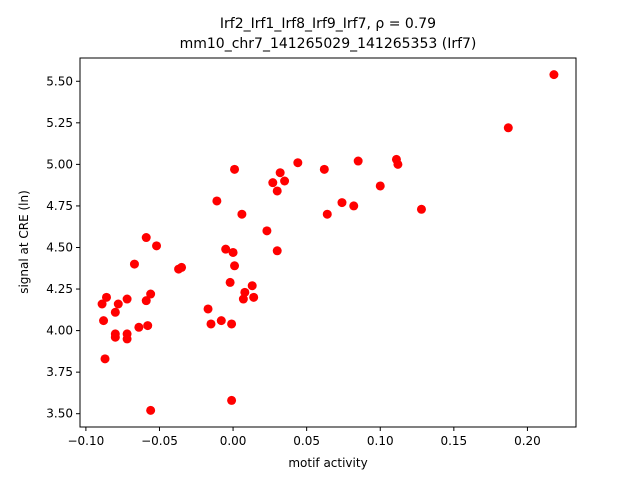  What do you see at coordinates (380, 441) in the screenshot?
I see `x-tick-label: 0.10` at bounding box center [380, 441].